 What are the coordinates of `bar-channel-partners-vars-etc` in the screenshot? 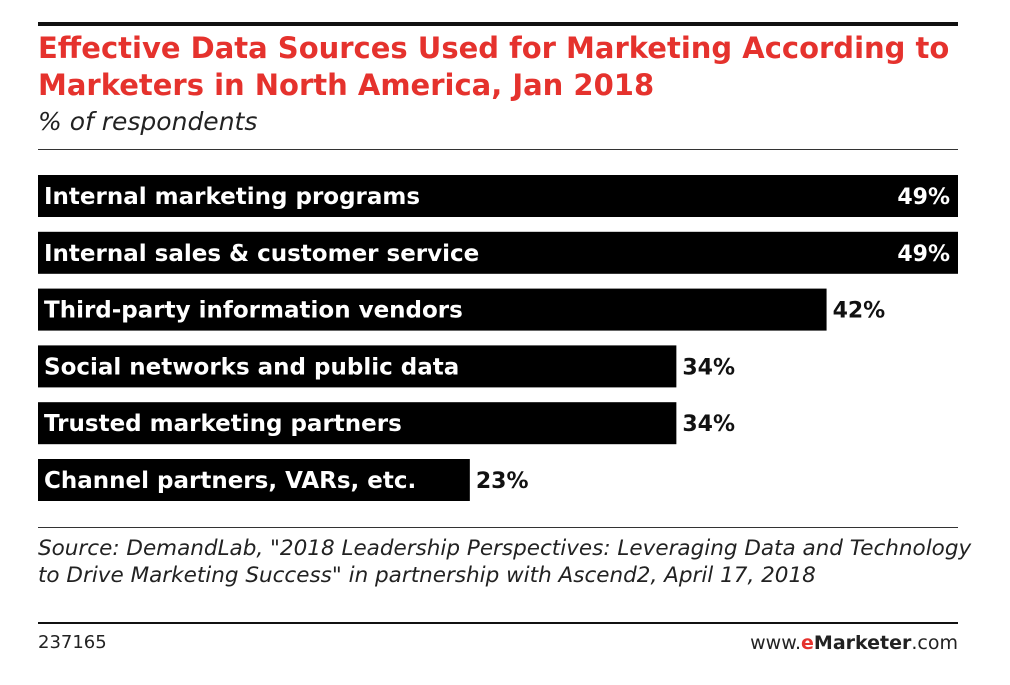 It's located at (254, 480).